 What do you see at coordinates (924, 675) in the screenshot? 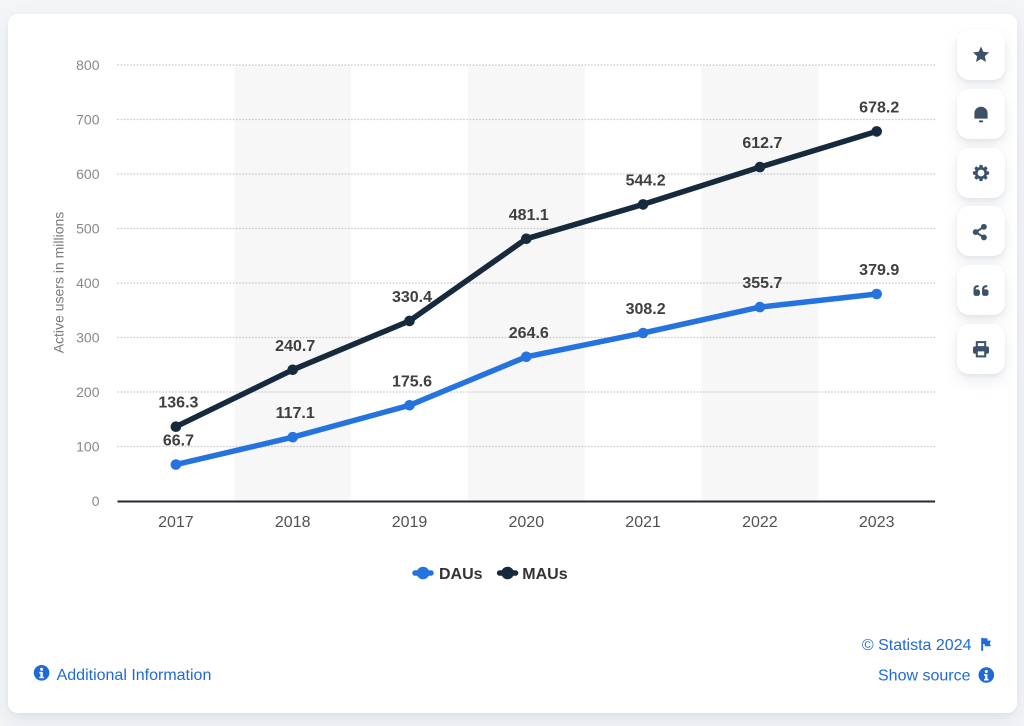
I see `svg-text: Show source` at bounding box center [924, 675].